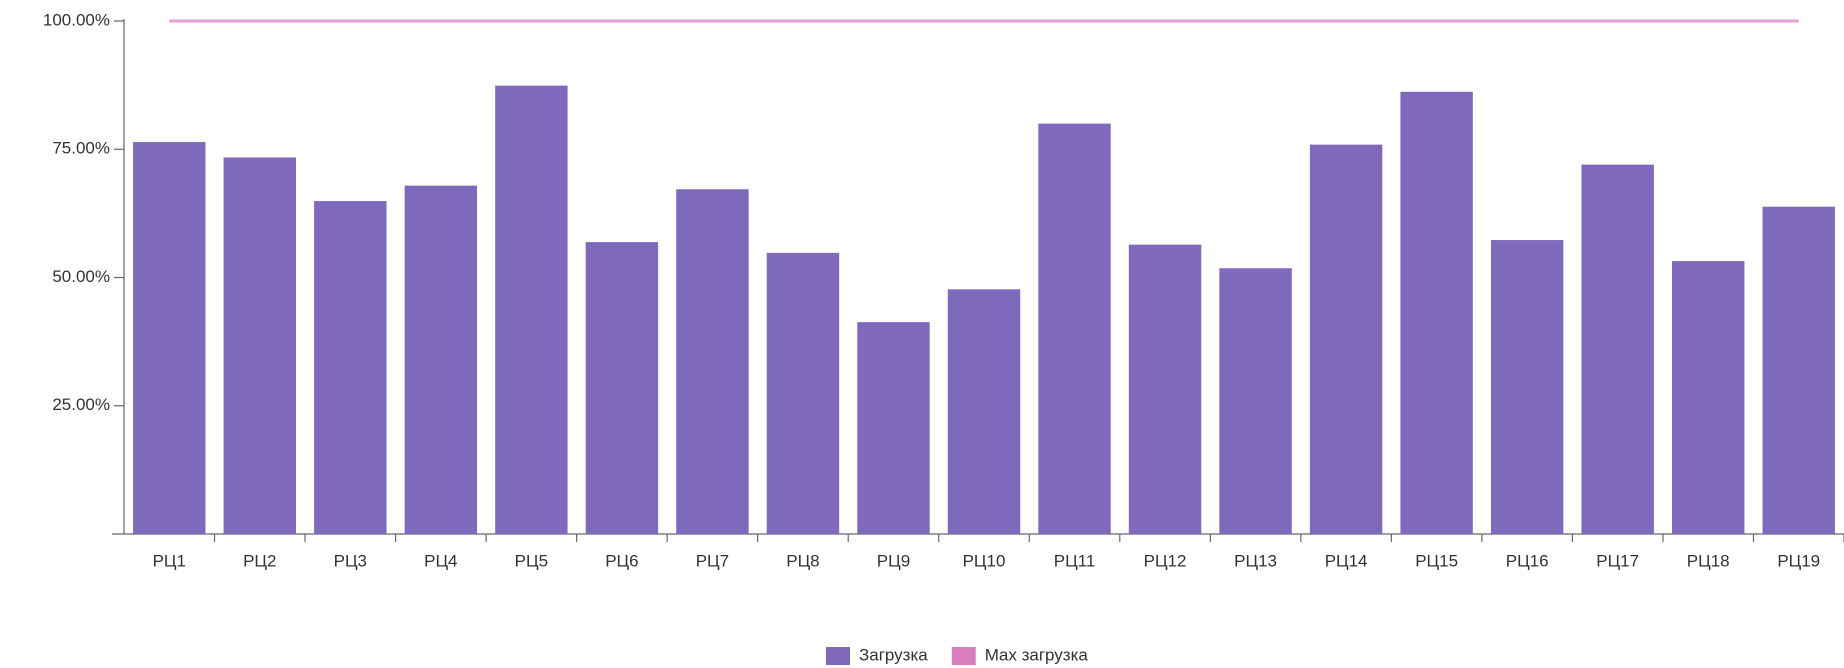  What do you see at coordinates (259, 560) in the screenshot?
I see `x-tick-label: РЦ2` at bounding box center [259, 560].